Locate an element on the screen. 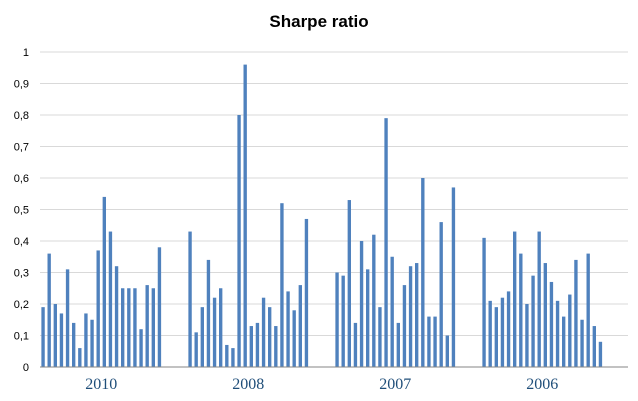 The width and height of the screenshot is (638, 401). chart-title: Sharpe ratio is located at coordinates (318, 21).